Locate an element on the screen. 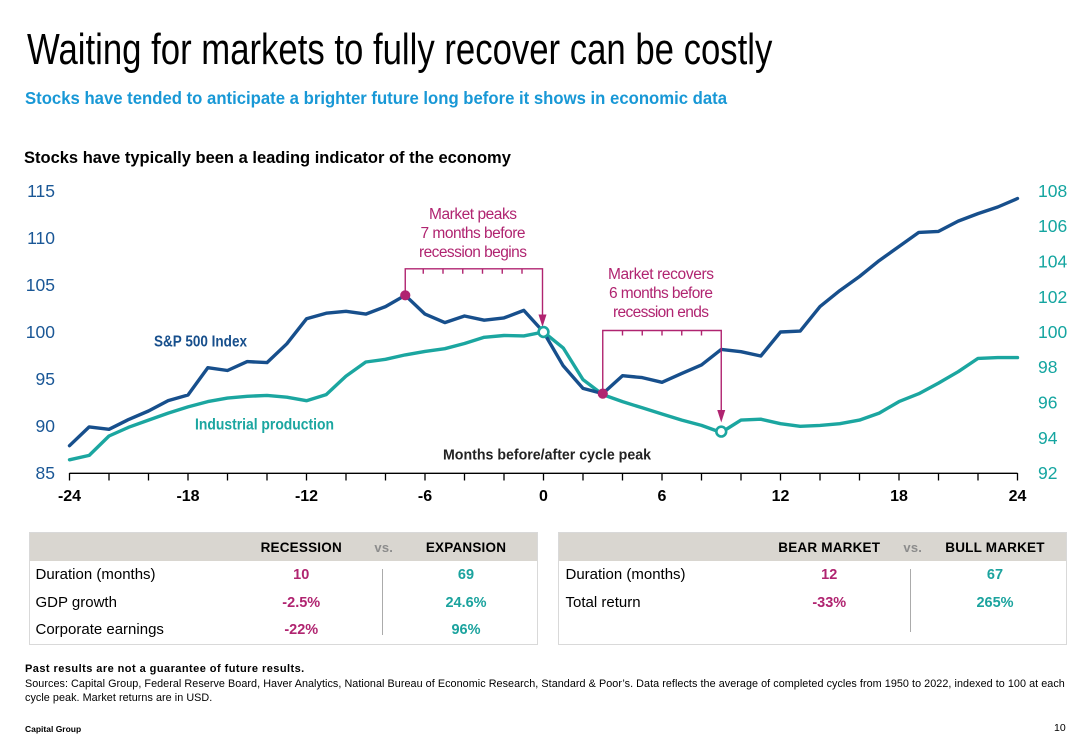 This screenshot has height=752, width=1091. svg-text: 94 is located at coordinates (1048, 438).